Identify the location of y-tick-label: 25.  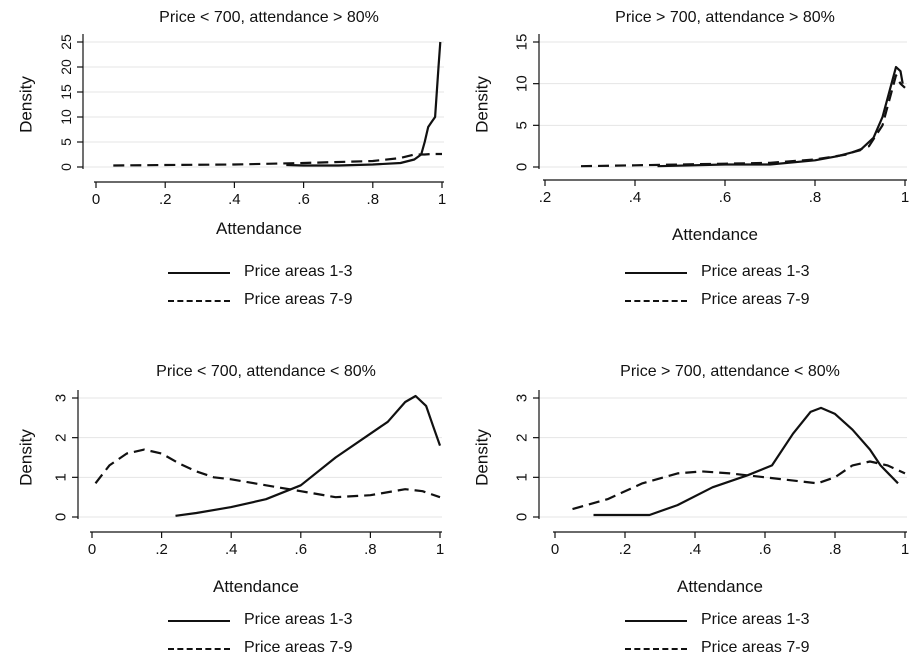
(66, 42).